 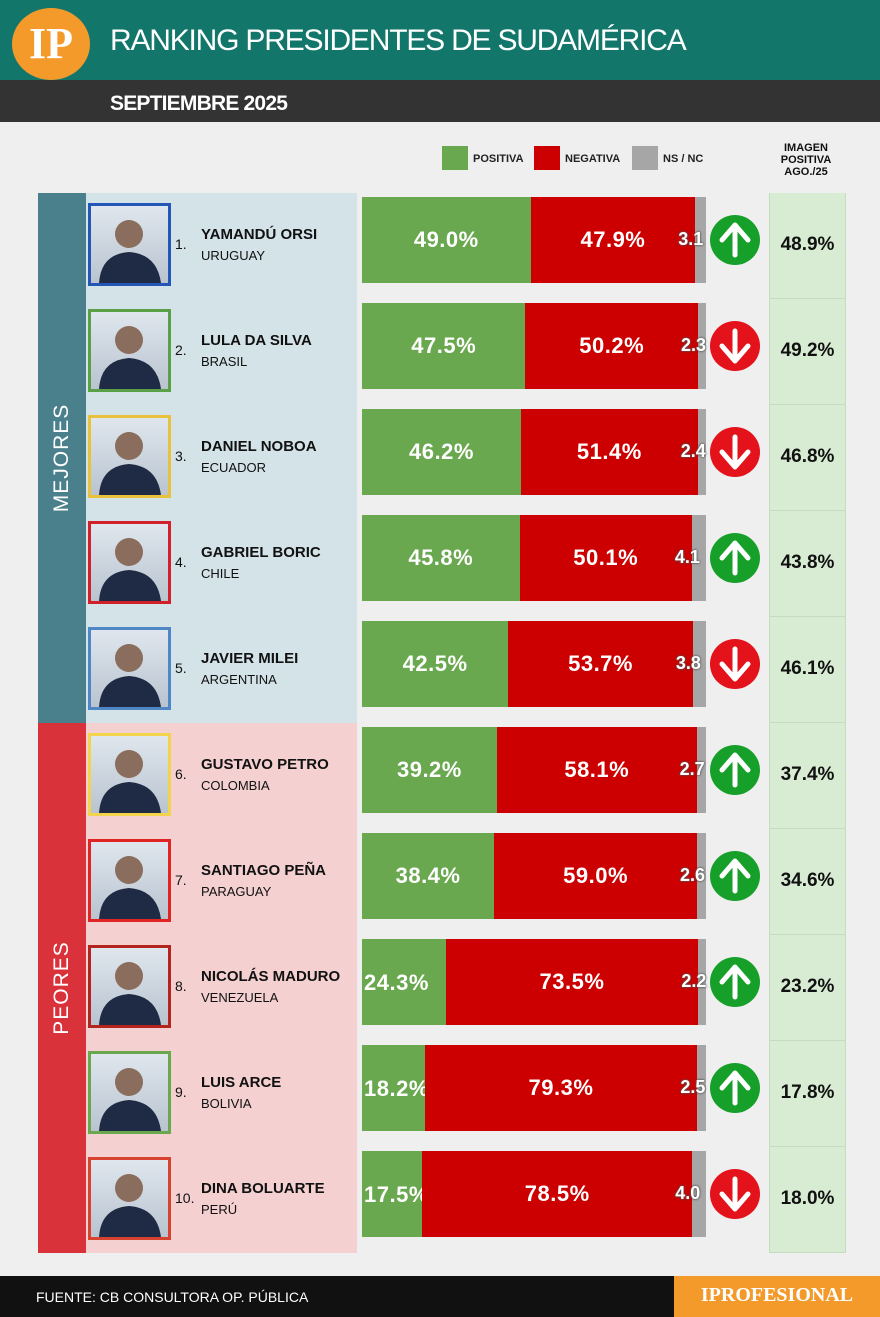 What do you see at coordinates (263, 1188) in the screenshot?
I see `name: DINA BOLUARTE` at bounding box center [263, 1188].